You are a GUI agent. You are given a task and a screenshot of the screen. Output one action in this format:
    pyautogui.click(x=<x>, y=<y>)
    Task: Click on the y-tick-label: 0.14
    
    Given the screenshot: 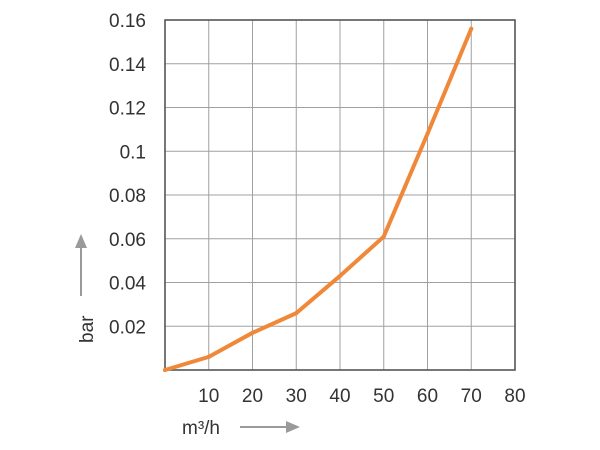 What is the action you would take?
    pyautogui.click(x=127, y=65)
    